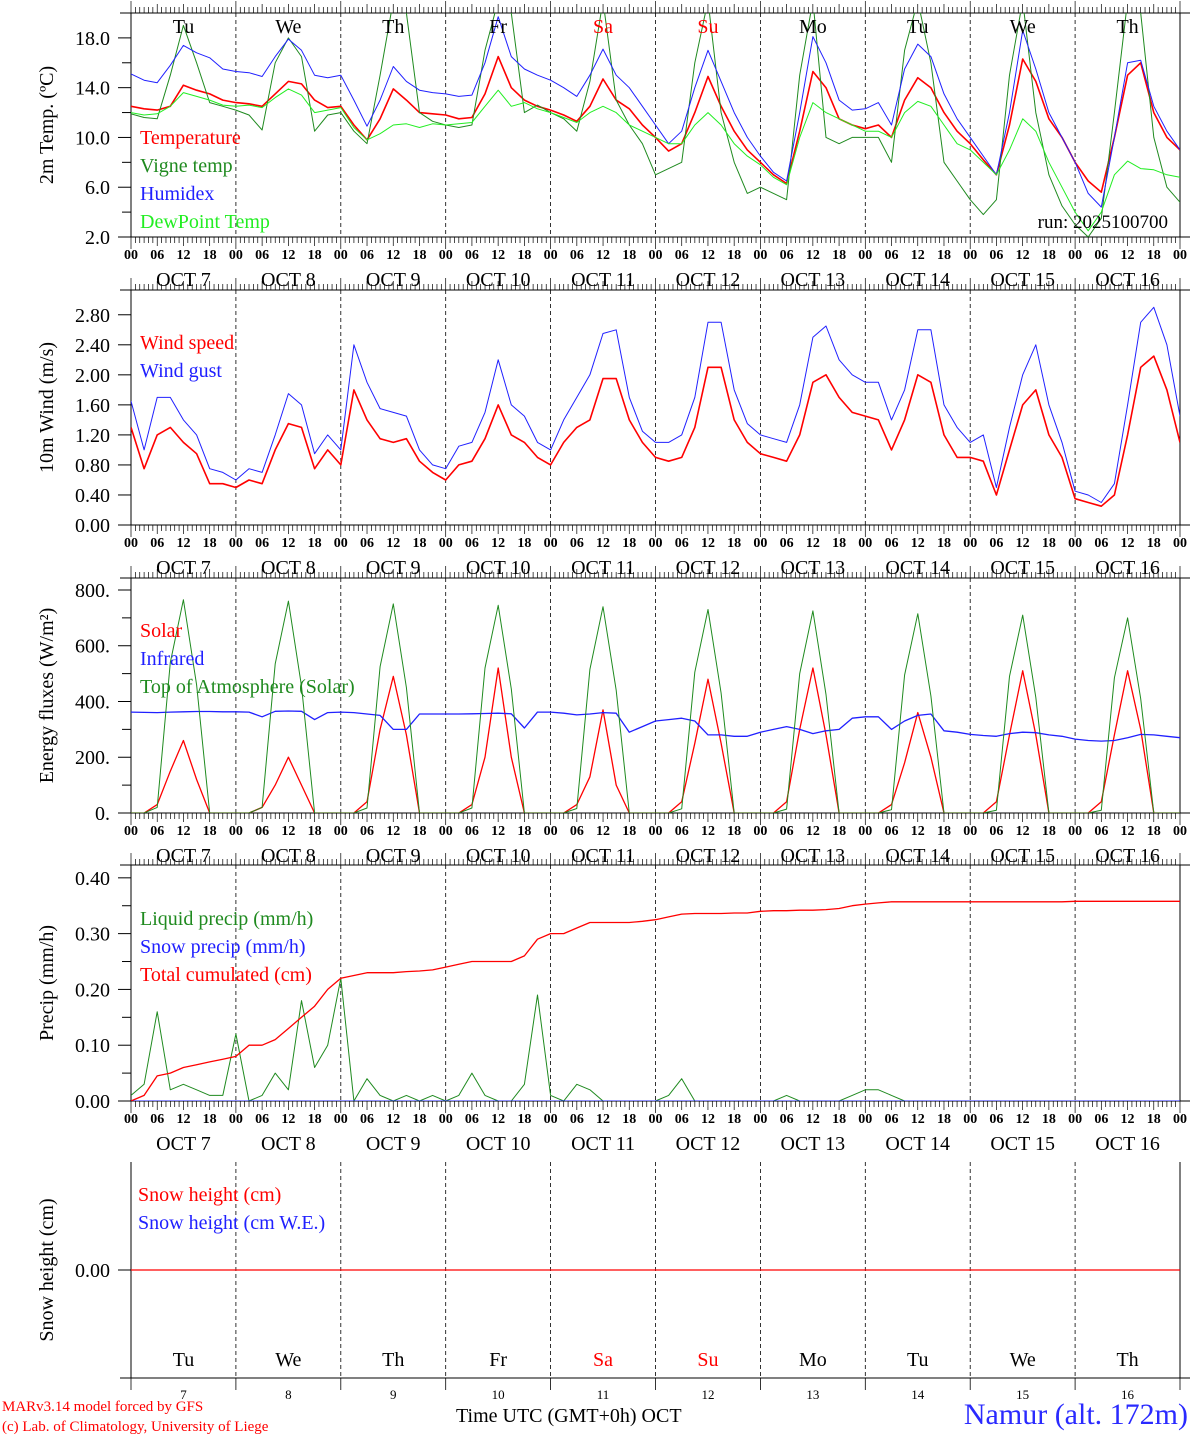 This screenshot has height=1440, width=1194. Describe the element at coordinates (917, 280) in the screenshot. I see `date-label: OCT 14` at that location.